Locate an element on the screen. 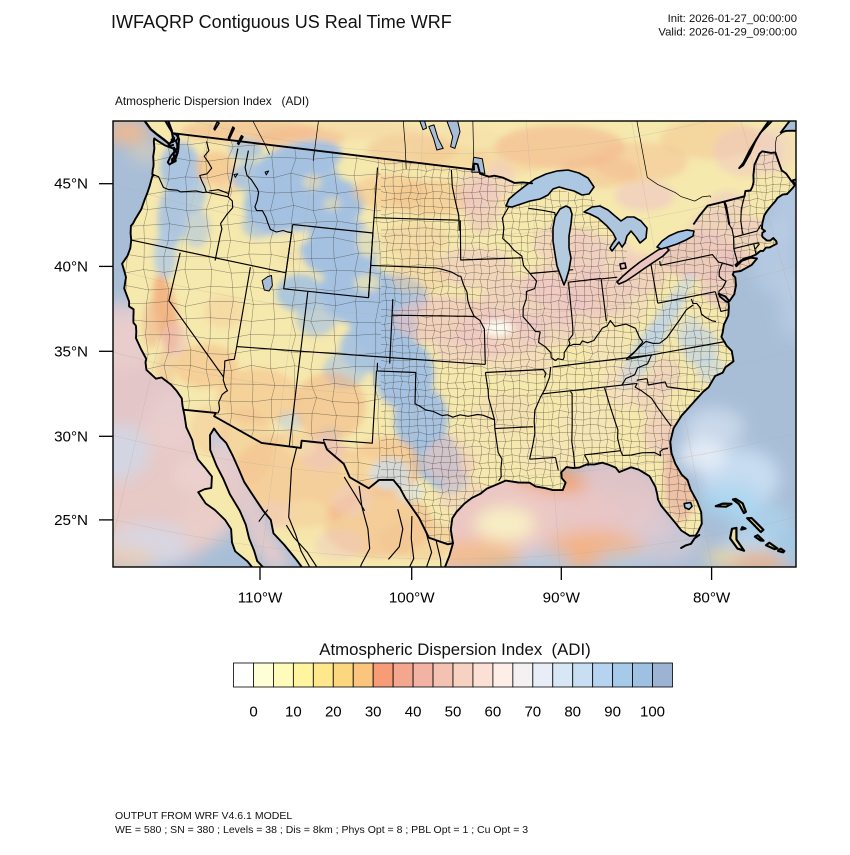  svg-text: 45°N is located at coordinates (71, 184).